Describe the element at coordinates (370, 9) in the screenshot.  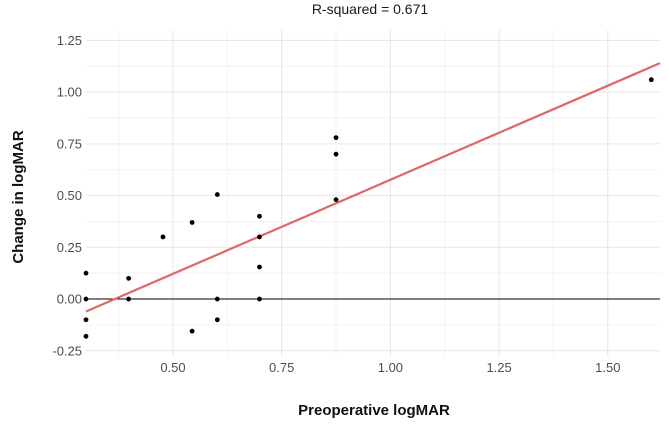
I see `chart-title: R-squared = 0.671` at that location.